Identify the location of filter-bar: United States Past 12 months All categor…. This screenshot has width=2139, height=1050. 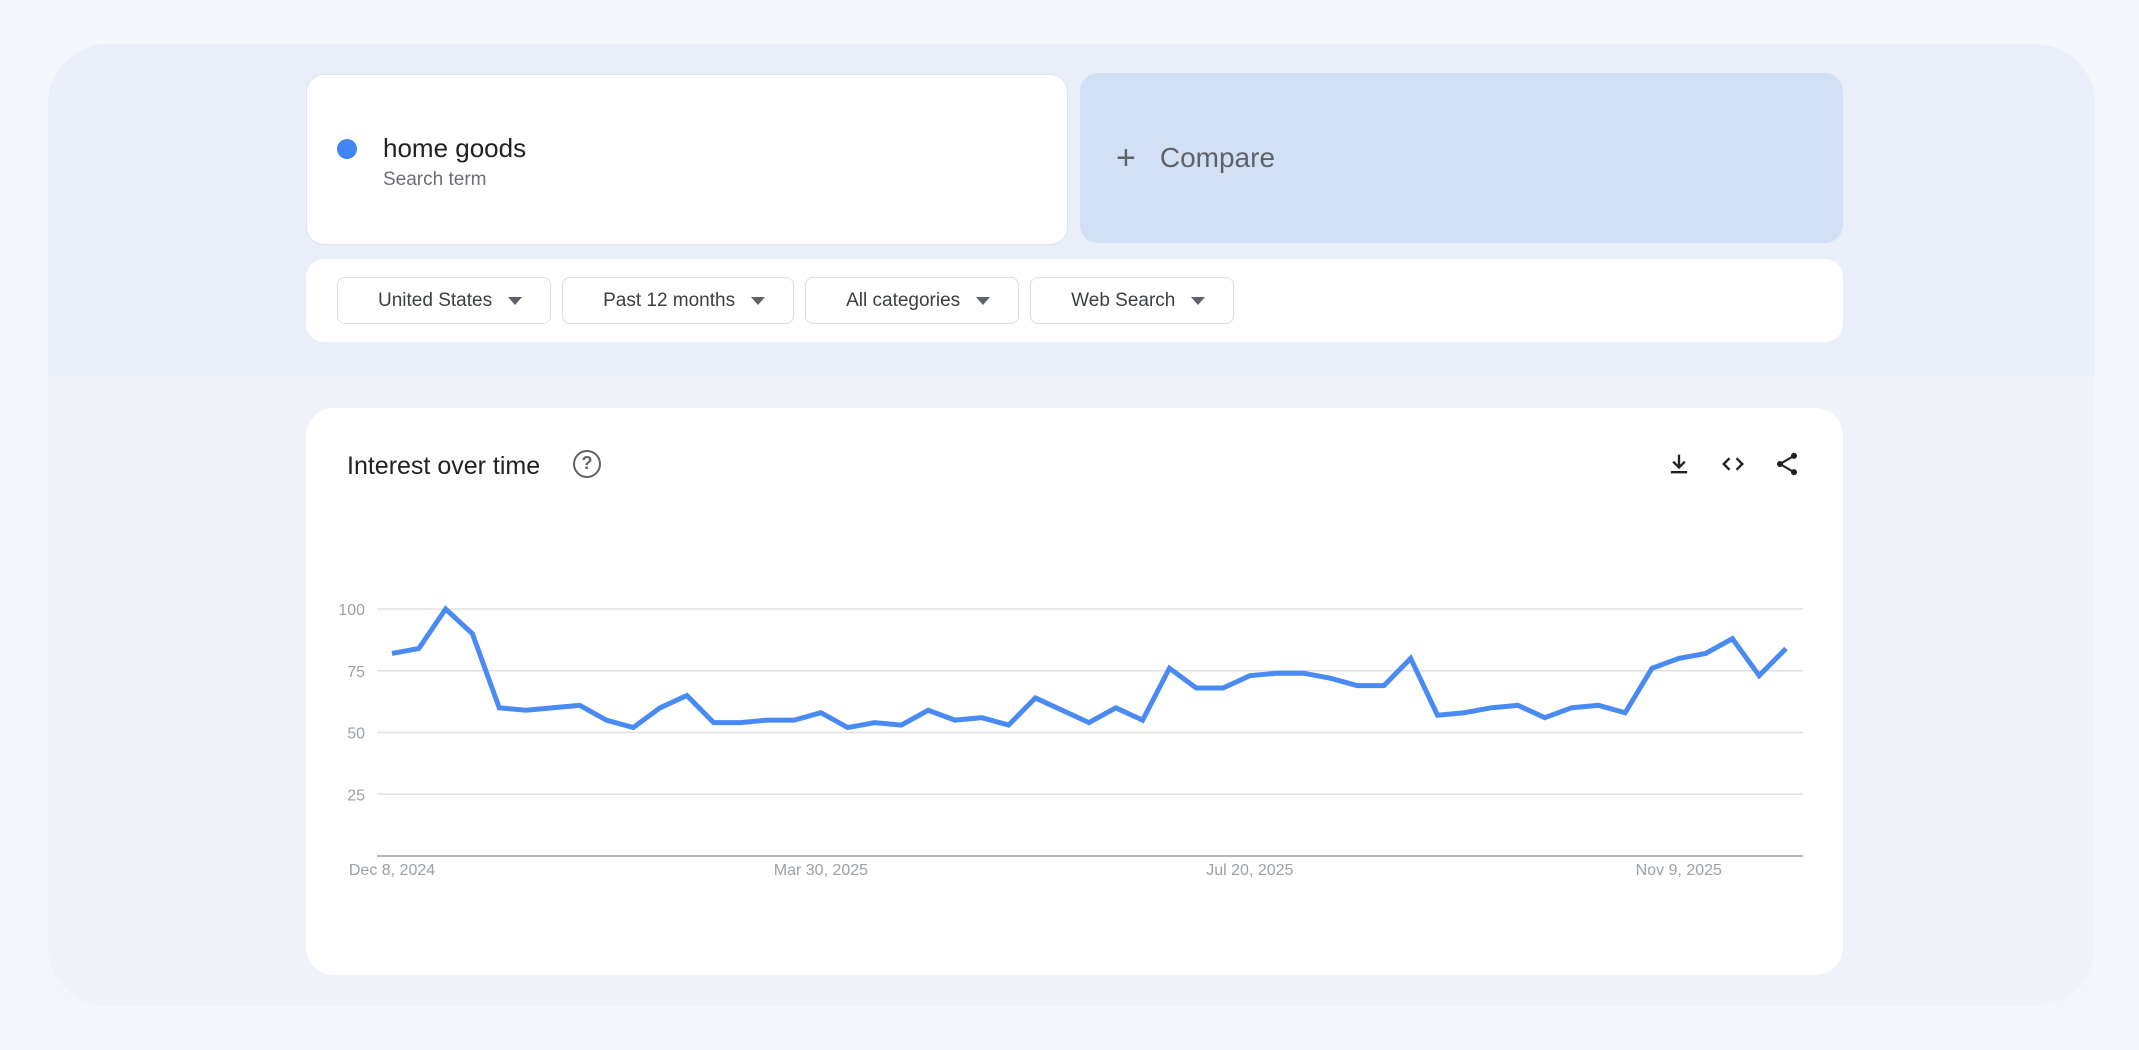
(1074, 300).